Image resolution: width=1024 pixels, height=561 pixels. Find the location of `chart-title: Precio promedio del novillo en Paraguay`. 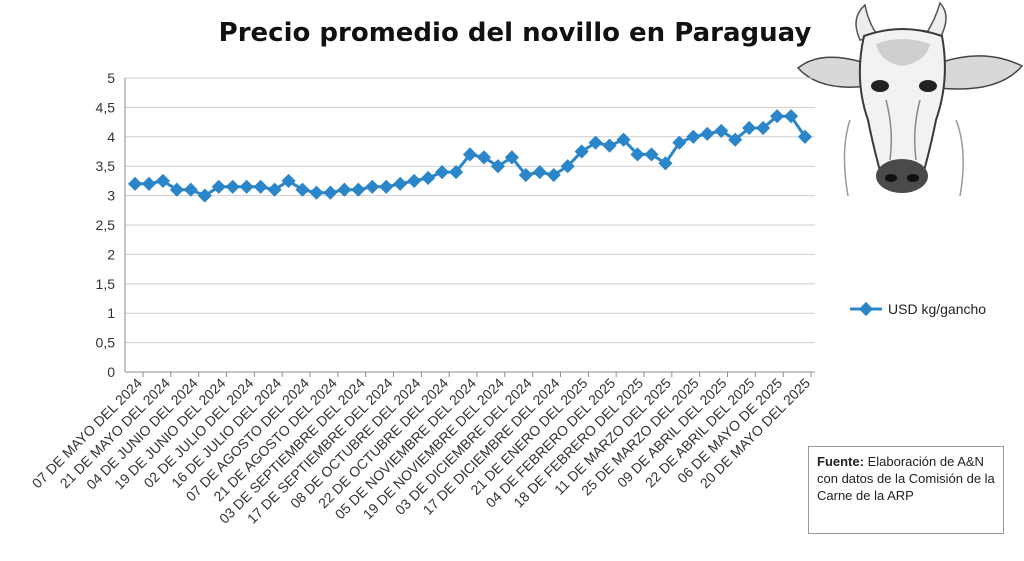

chart-title: Precio promedio del novillo en Paraguay is located at coordinates (515, 33).